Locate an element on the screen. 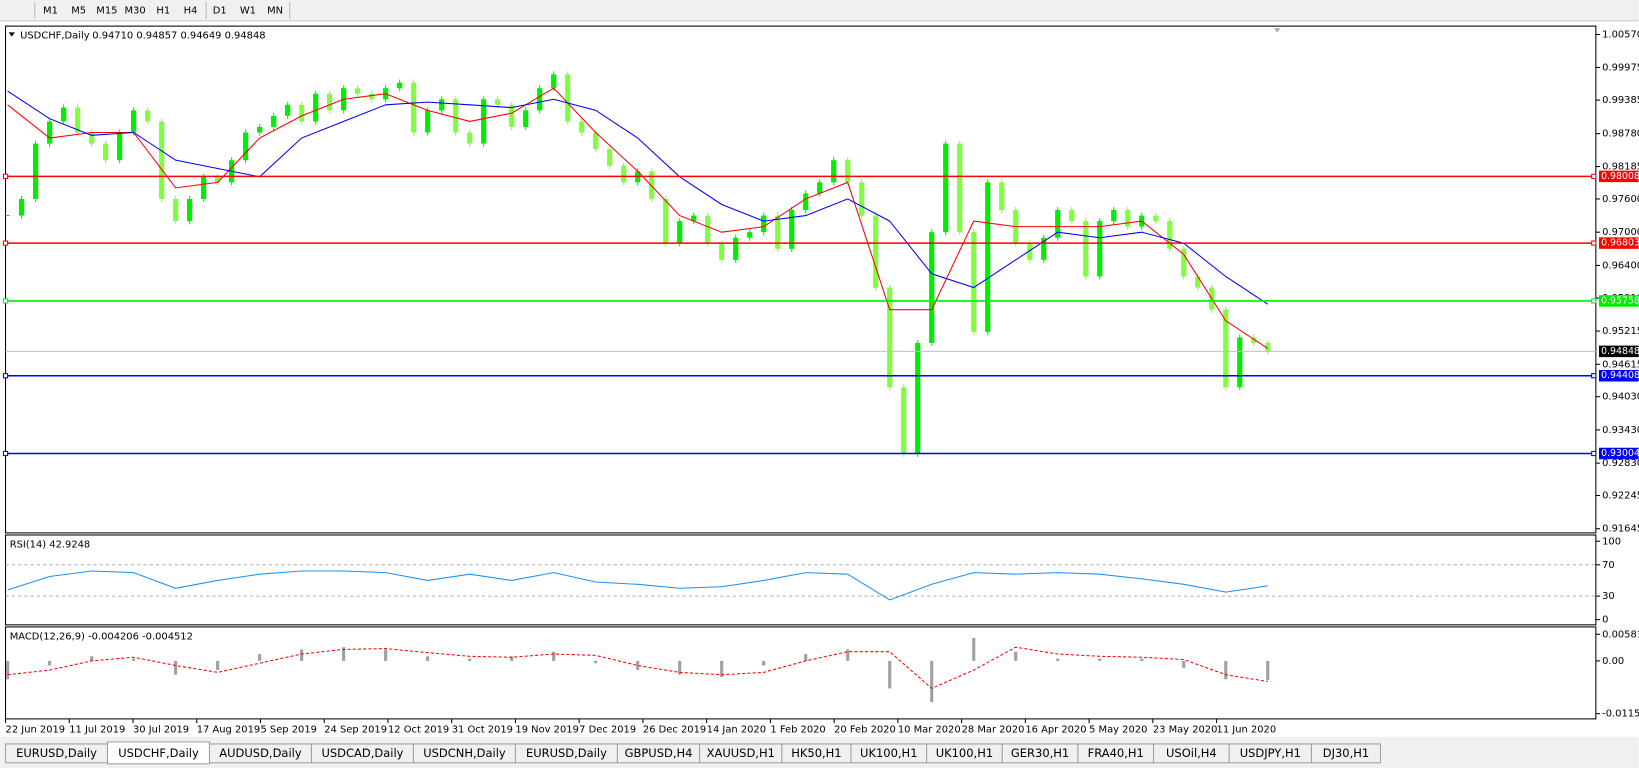 Image resolution: width=1639 pixels, height=768 pixels. chart-tab-label: GER30,H1 is located at coordinates (1040, 753).